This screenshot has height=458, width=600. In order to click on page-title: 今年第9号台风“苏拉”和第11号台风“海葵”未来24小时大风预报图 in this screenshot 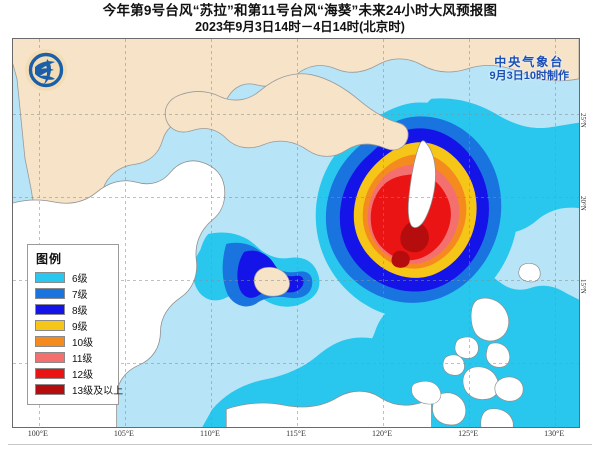, I will do `click(300, 10)`.